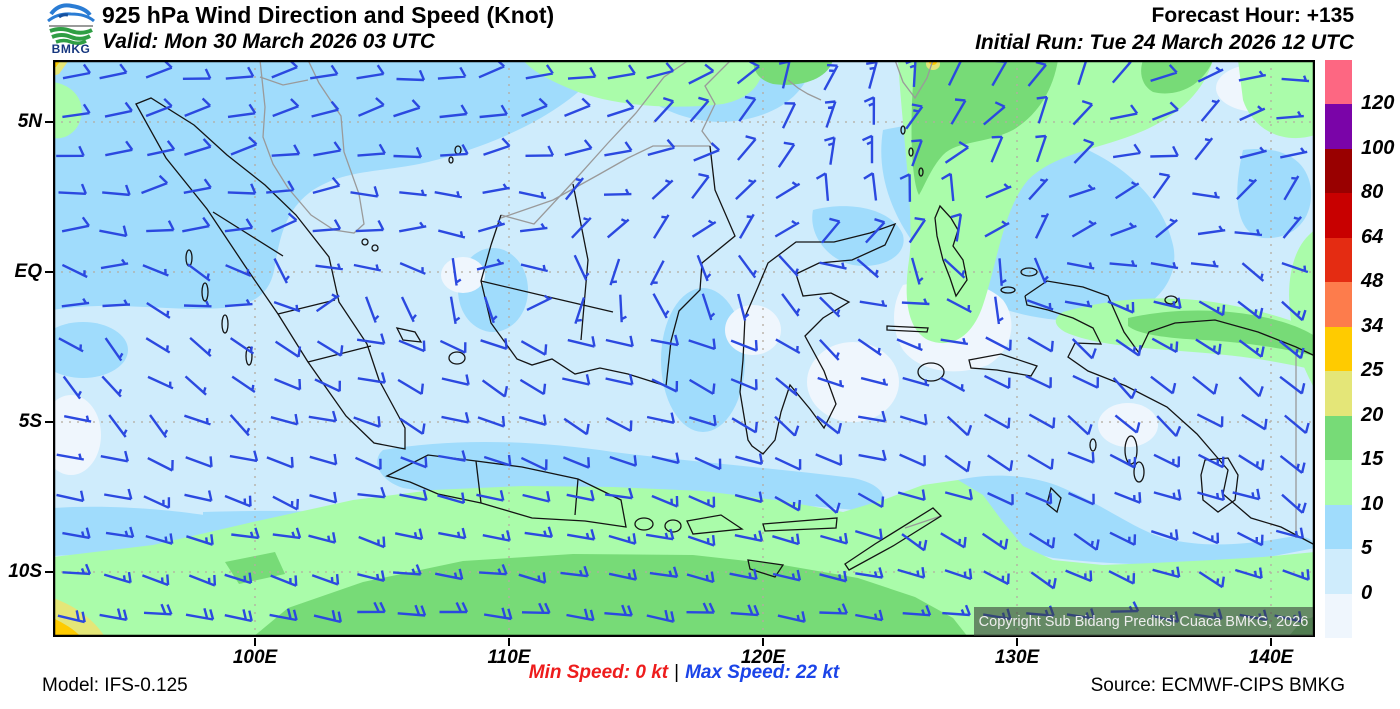 The image size is (1400, 709). Describe the element at coordinates (1378, 147) in the screenshot. I see `legend-label: 100` at that location.